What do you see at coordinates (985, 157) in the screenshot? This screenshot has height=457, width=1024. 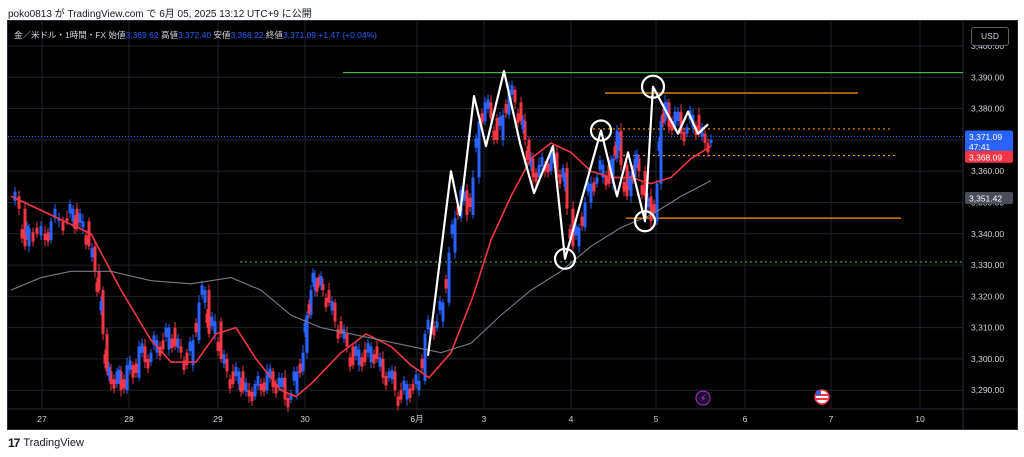 I see `ma-fast-badge-text: 3,368.09` at bounding box center [985, 157].